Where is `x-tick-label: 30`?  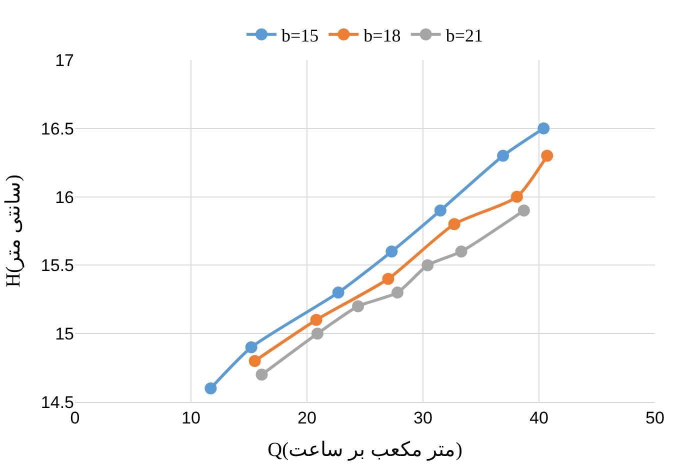
x-tick-label: 30 is located at coordinates (423, 418).